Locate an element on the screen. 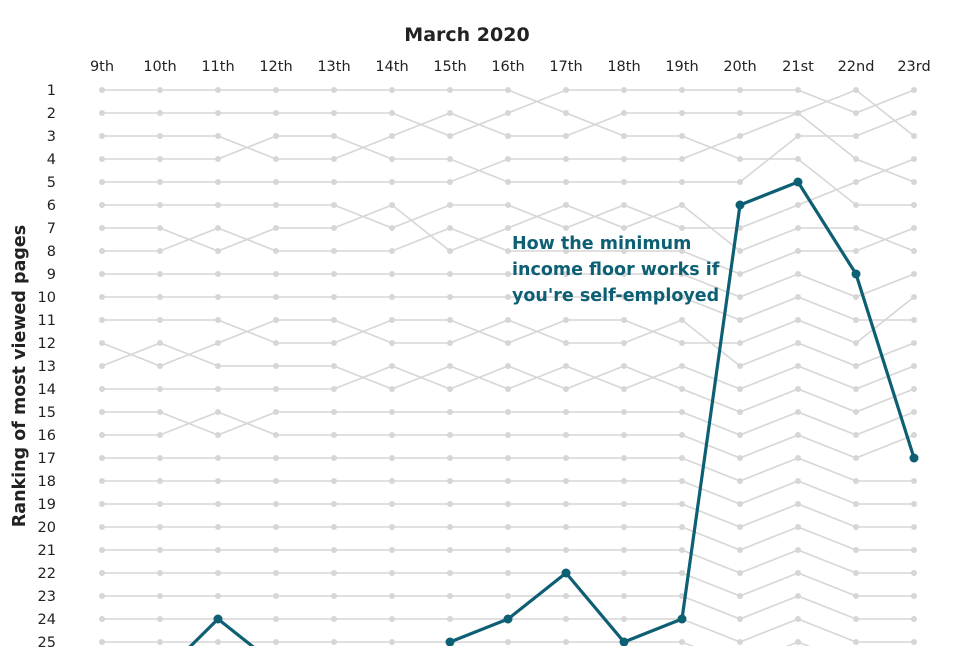 This screenshot has width=967, height=659. y-tick-label: 2 is located at coordinates (51, 114).